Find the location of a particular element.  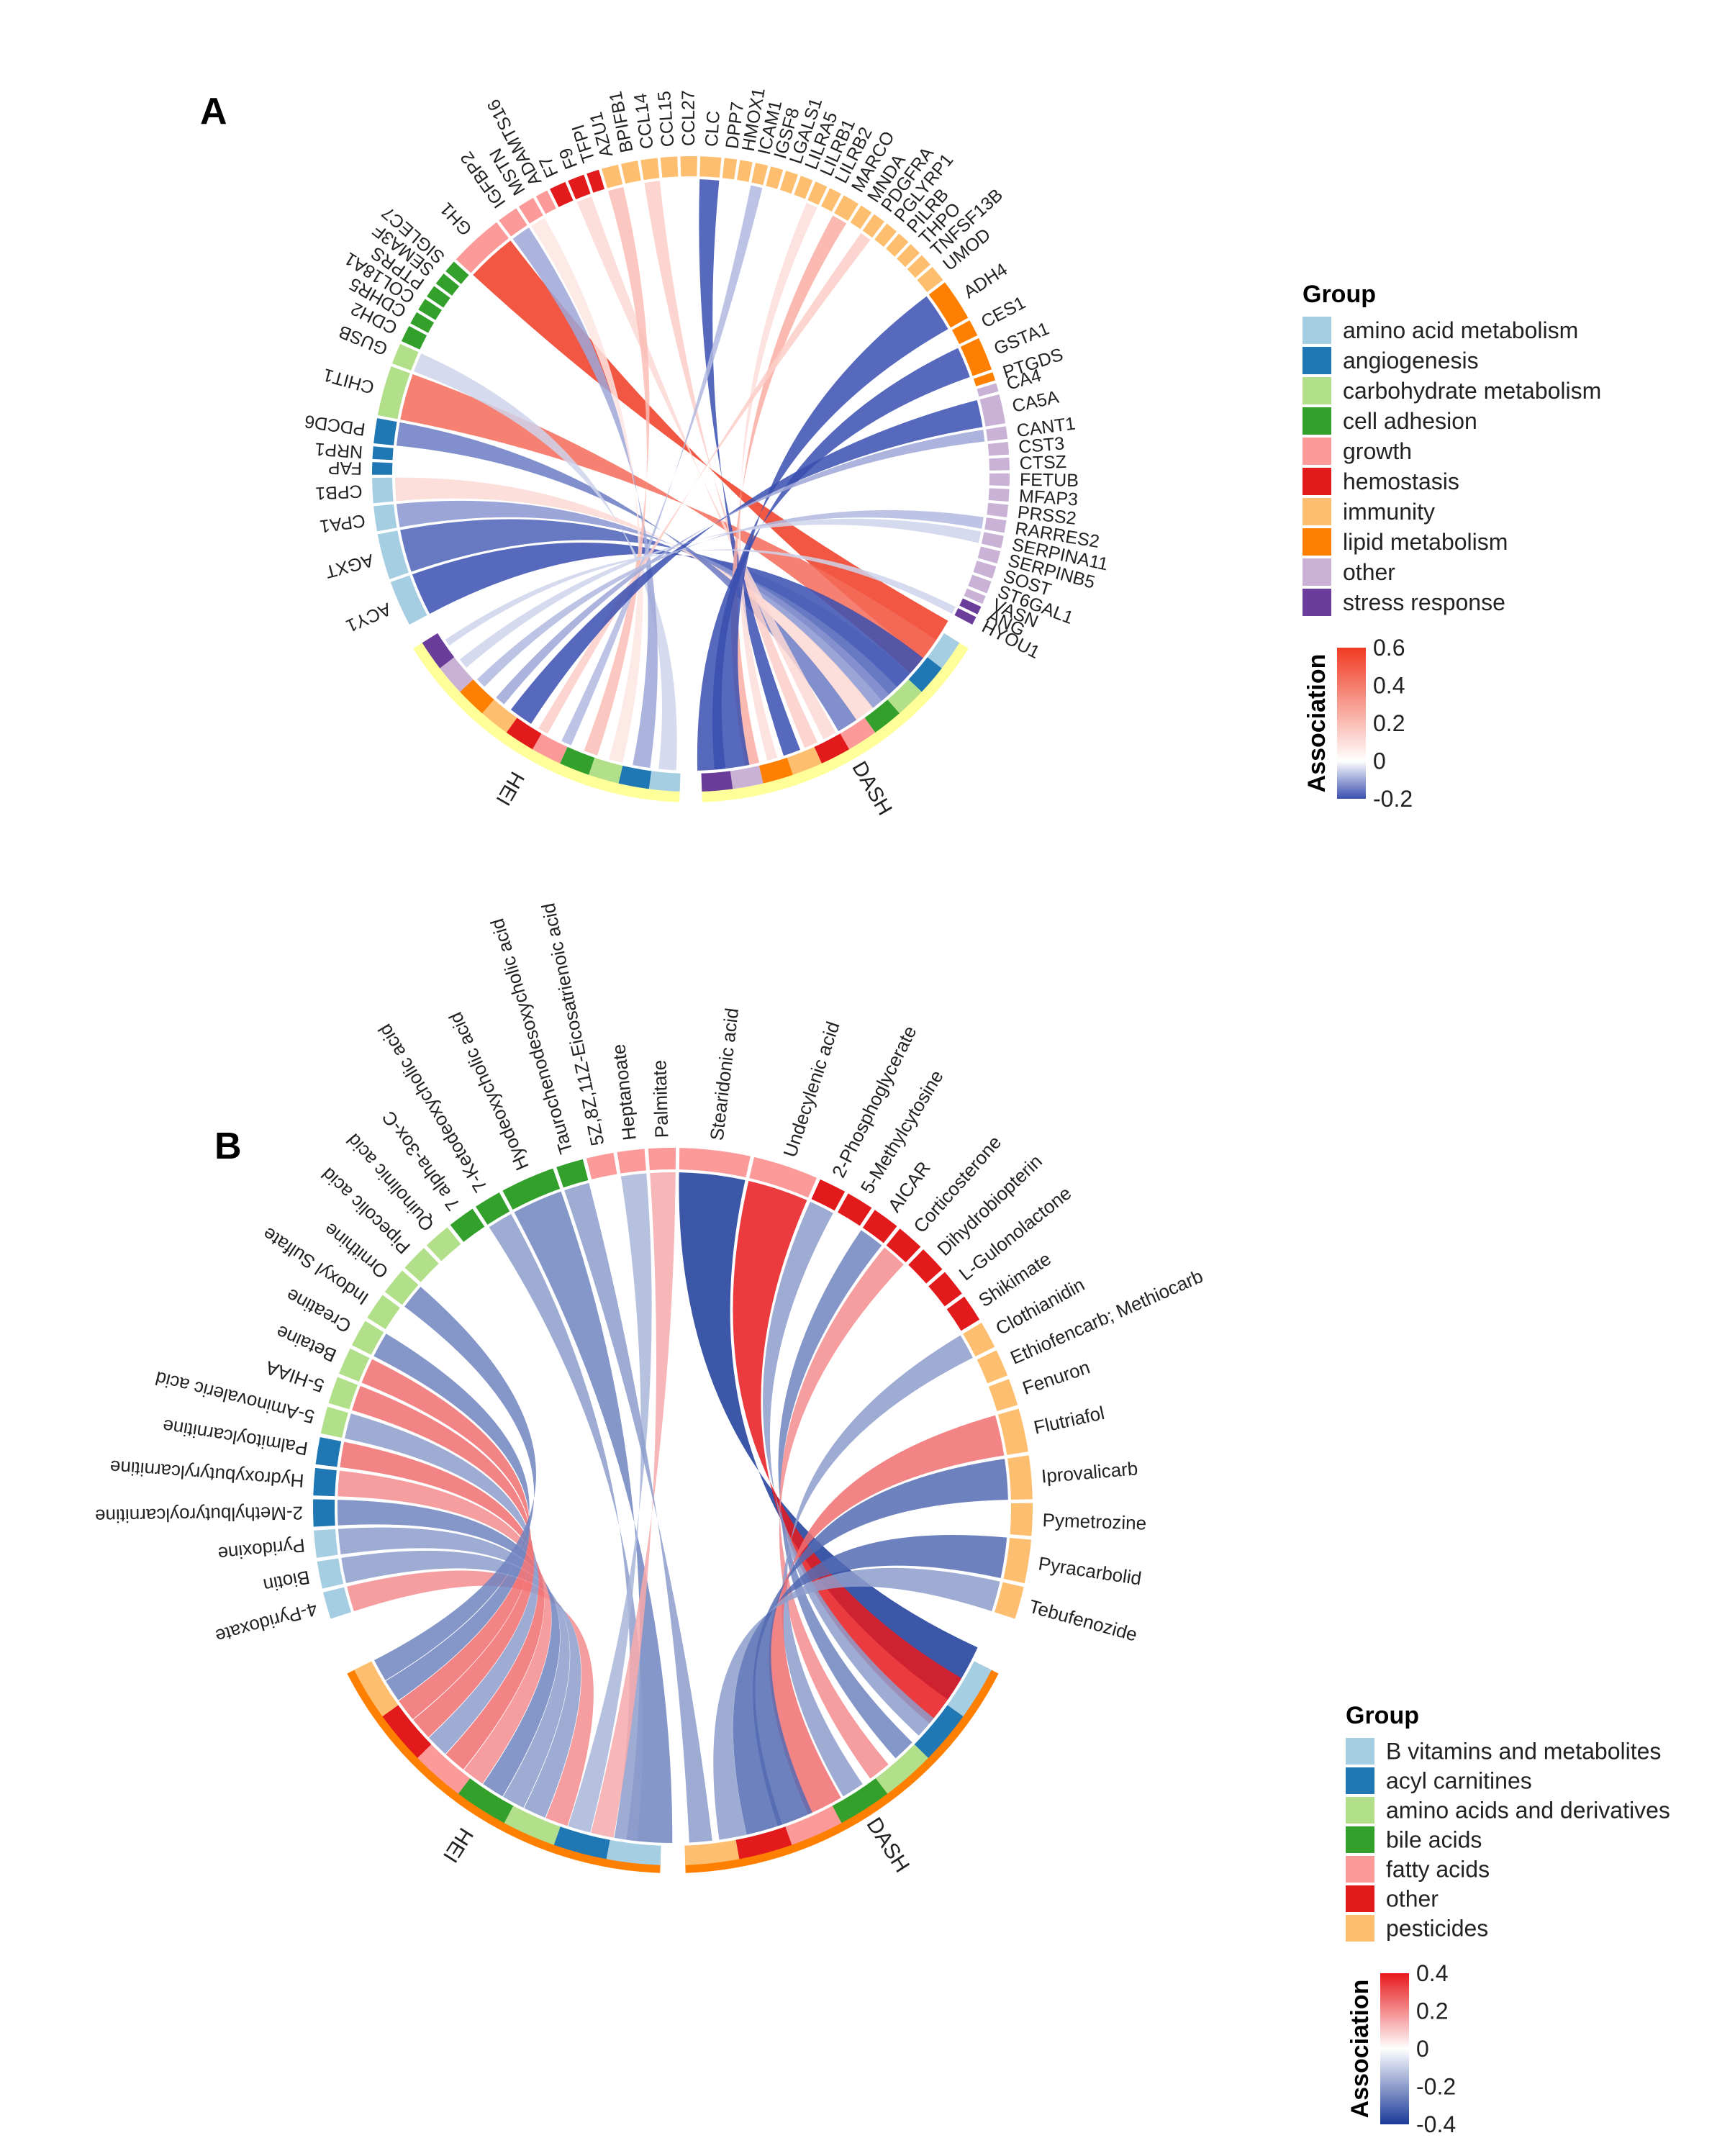

diet-sector-hei is located at coordinates (504, 1769).